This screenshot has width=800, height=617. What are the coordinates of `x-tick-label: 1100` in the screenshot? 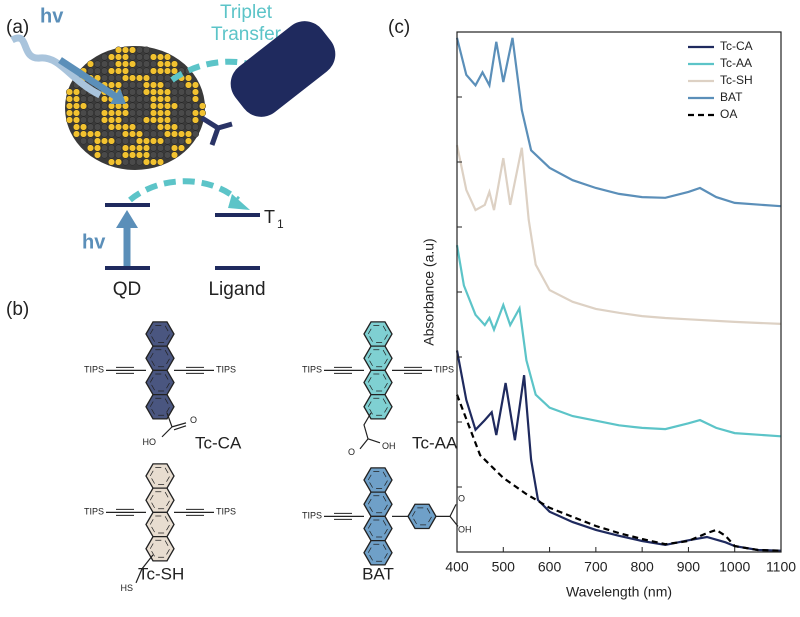 It's located at (781, 567).